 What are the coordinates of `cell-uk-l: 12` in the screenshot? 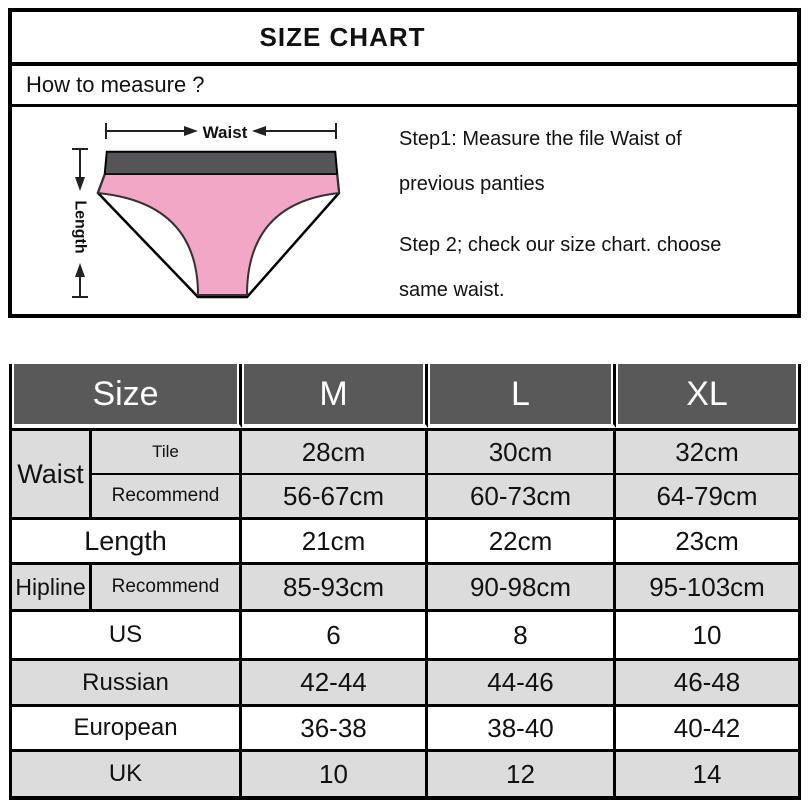 It's located at (522, 774).